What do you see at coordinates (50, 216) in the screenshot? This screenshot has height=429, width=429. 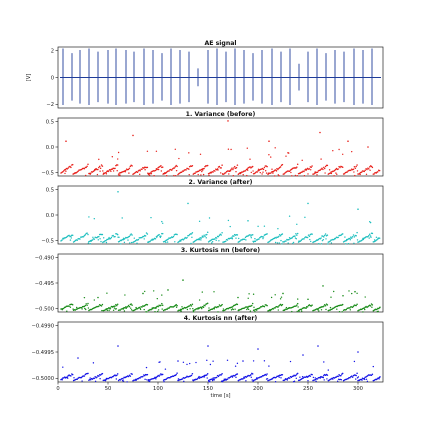 I see `y-tick-label: 0.0` at bounding box center [50, 216].